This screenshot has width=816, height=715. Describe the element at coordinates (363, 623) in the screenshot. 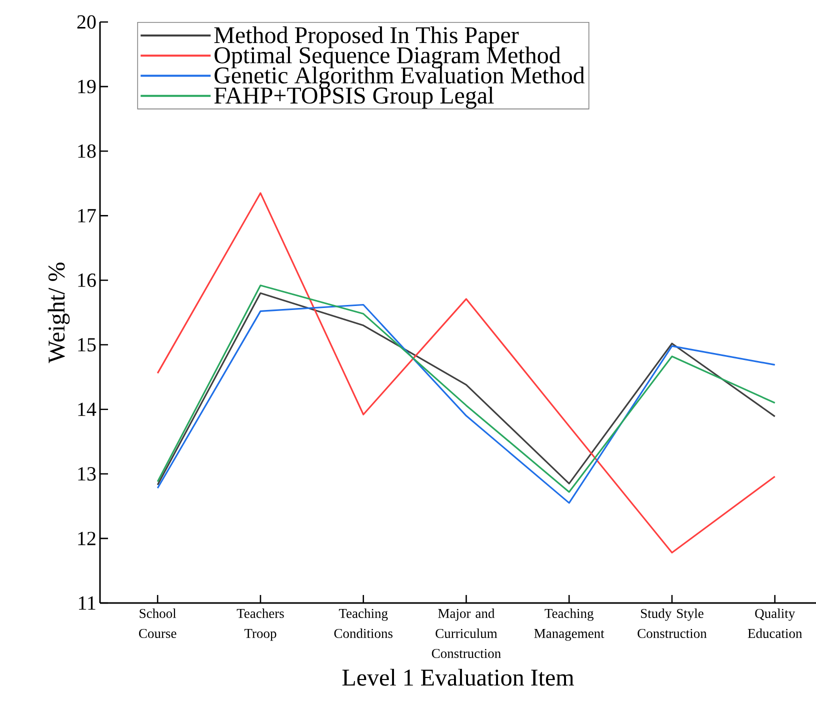

I see `x-tick-label: Teaching Conditions` at that location.